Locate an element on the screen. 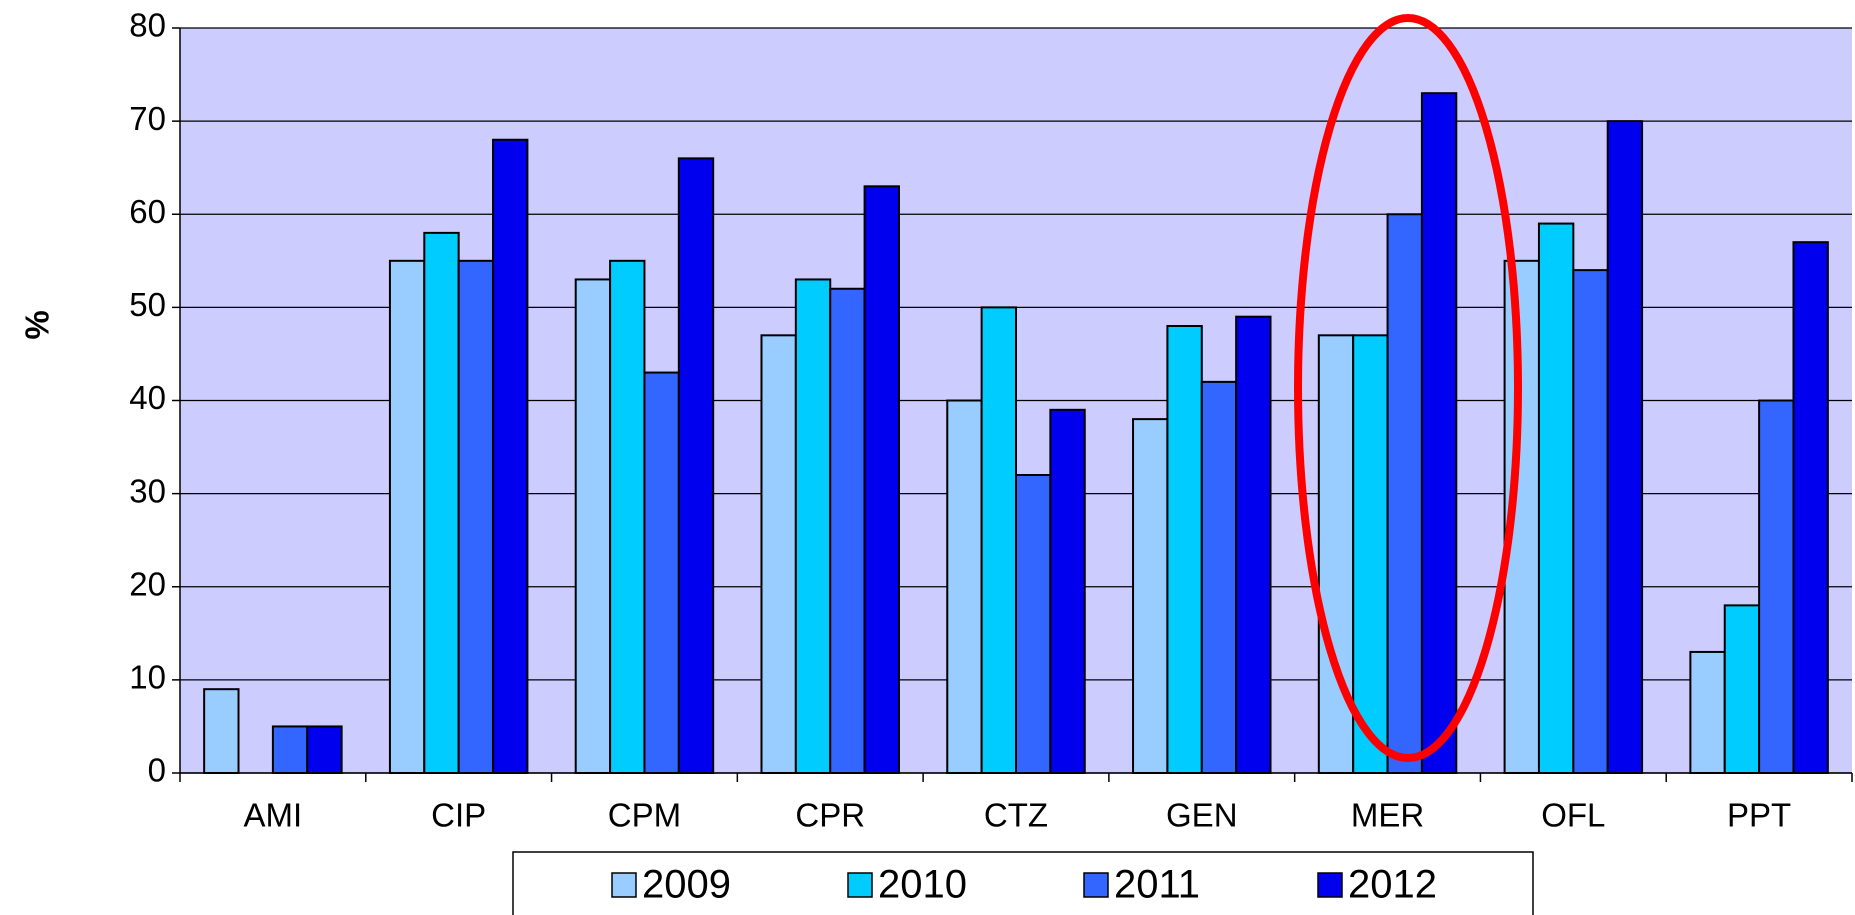  legend-label: 2009 is located at coordinates (686, 885).